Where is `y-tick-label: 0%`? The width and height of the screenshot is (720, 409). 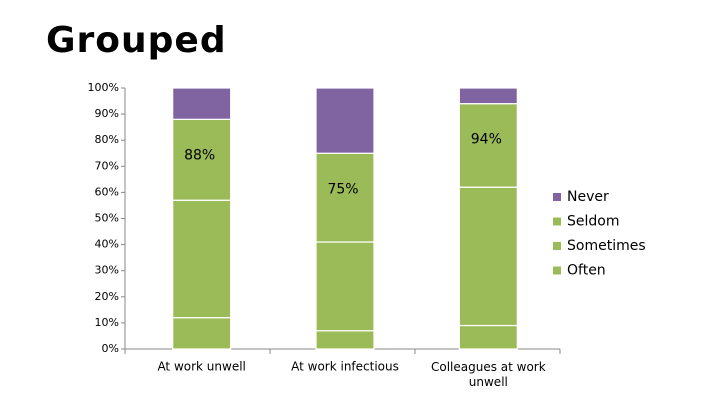 y-tick-label: 0% is located at coordinates (110, 348).